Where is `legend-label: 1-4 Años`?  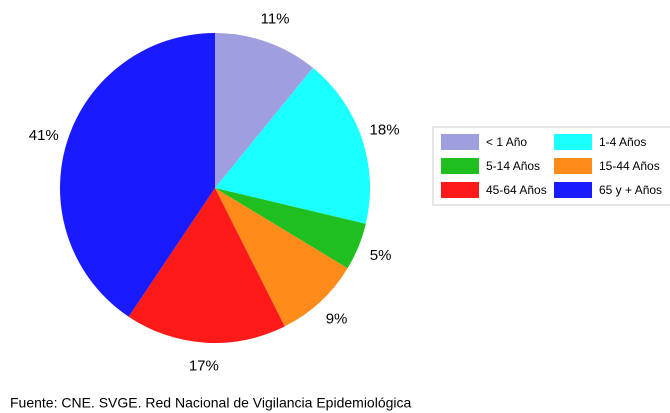 legend-label: 1-4 Años is located at coordinates (622, 142).